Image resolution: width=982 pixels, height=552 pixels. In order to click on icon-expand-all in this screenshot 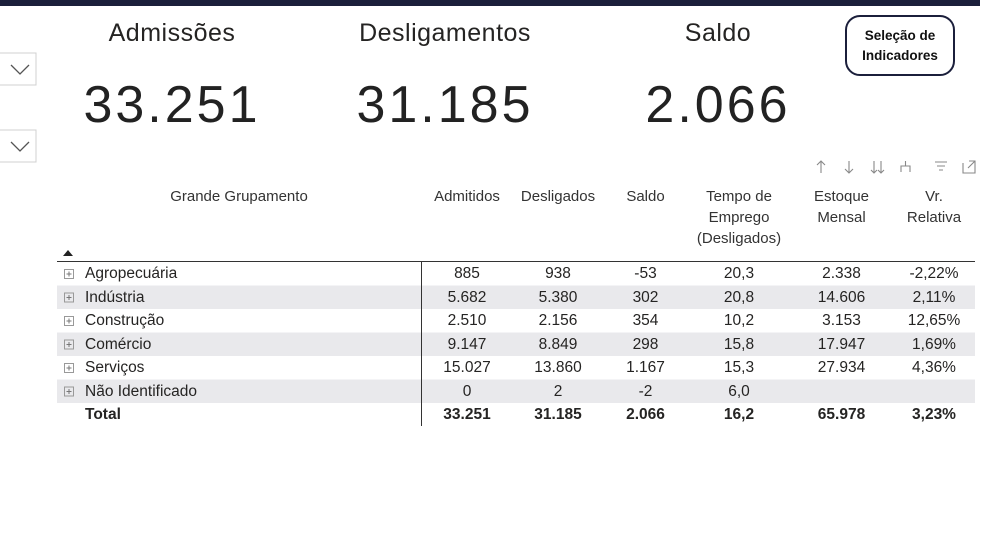, I will do `click(877, 167)`.